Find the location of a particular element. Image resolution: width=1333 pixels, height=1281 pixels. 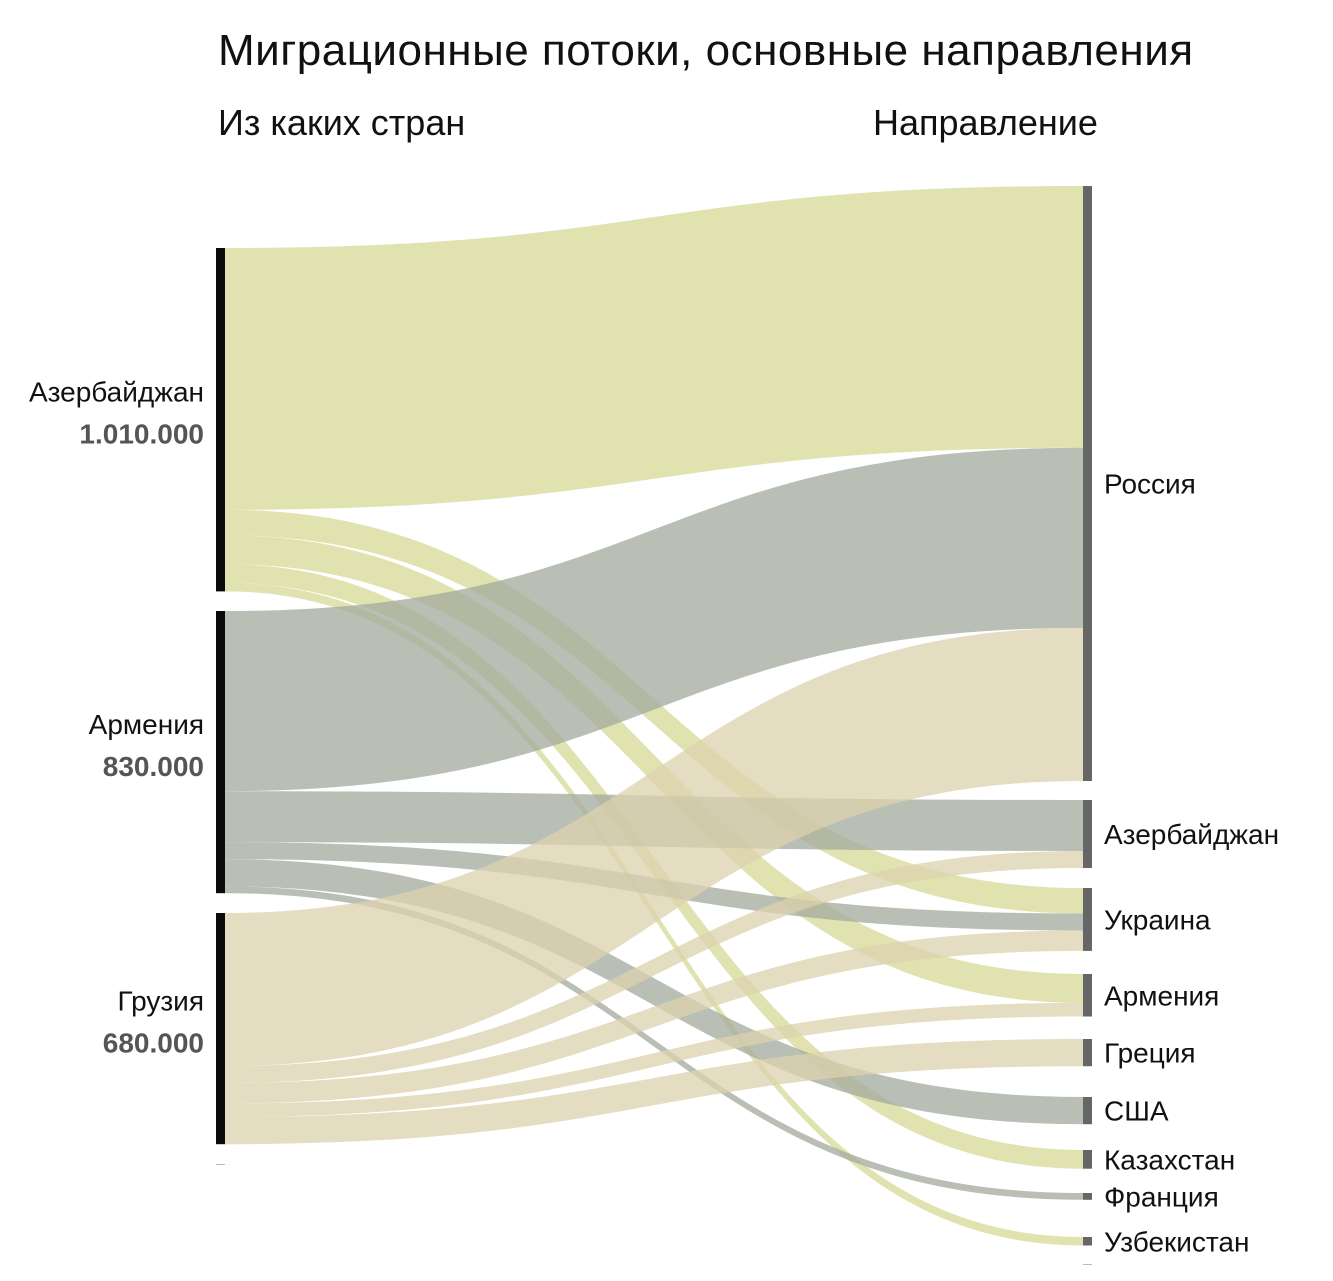

flow-Грузия-Украина is located at coordinates (654, 1017).